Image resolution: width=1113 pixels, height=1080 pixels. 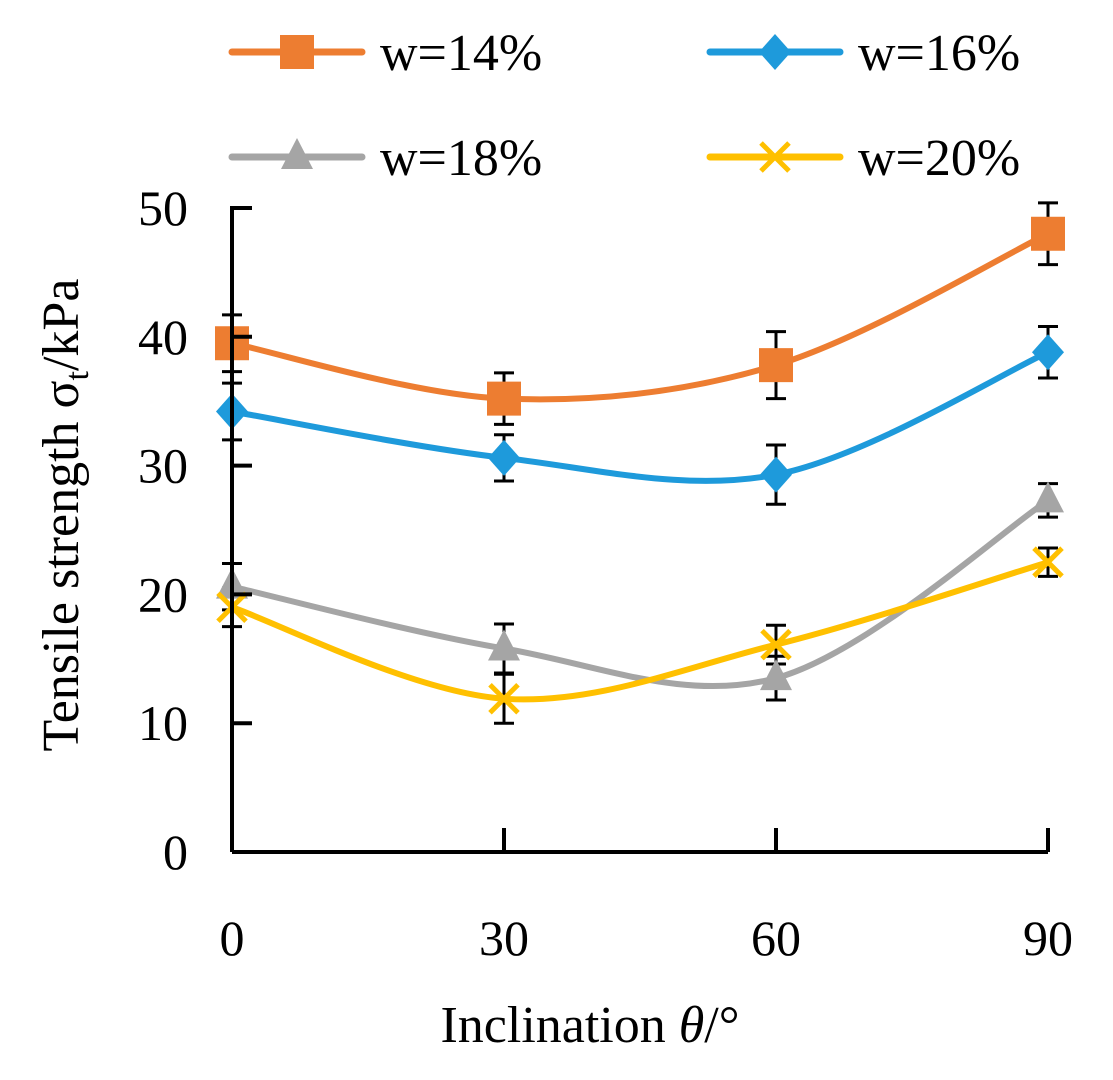 What do you see at coordinates (163, 723) in the screenshot?
I see `y-tick-label: 10` at bounding box center [163, 723].